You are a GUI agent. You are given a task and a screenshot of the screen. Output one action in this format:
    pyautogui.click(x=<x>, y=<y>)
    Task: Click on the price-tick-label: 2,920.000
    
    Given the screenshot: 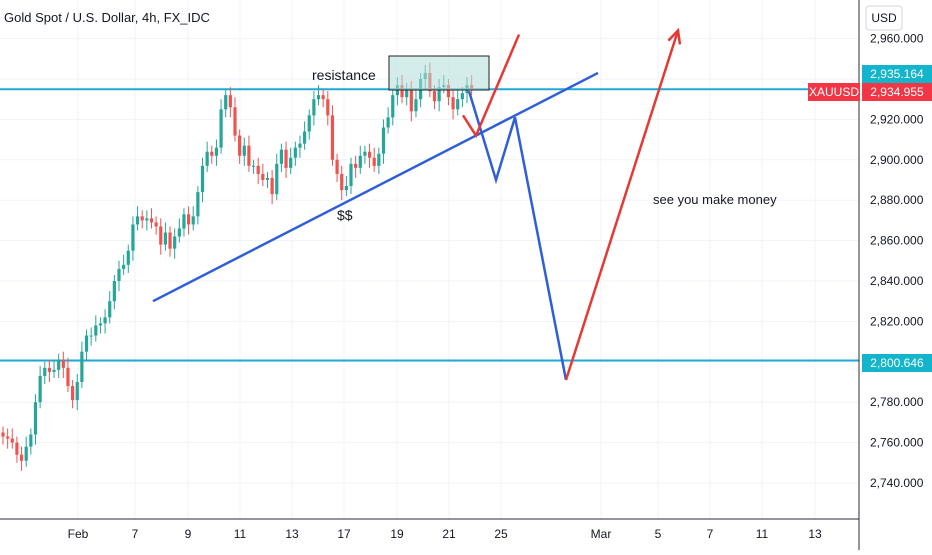 What is the action you would take?
    pyautogui.click(x=897, y=119)
    